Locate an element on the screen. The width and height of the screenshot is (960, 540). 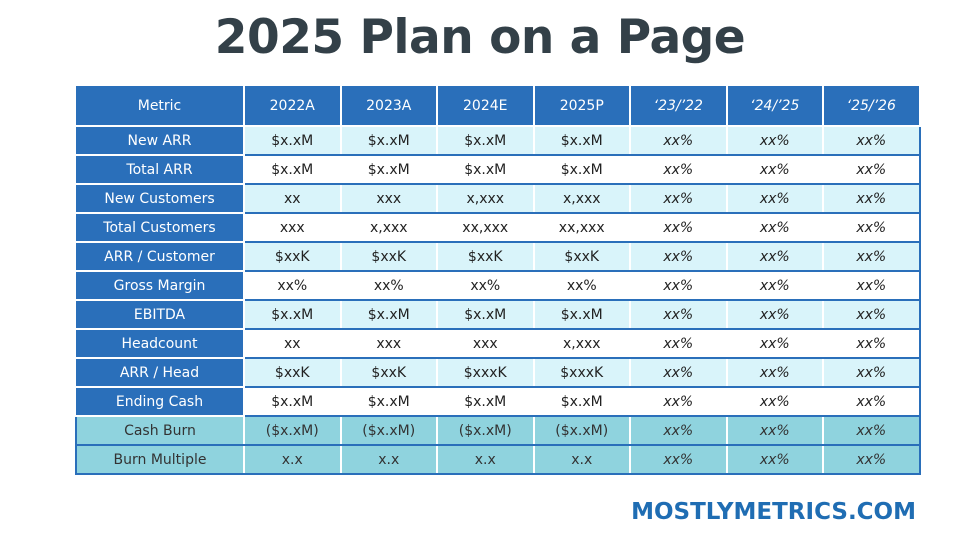
table-row: Burn Multiple x.x x.x x.x x.x xx% xx% xx% is located at coordinates (498, 459).